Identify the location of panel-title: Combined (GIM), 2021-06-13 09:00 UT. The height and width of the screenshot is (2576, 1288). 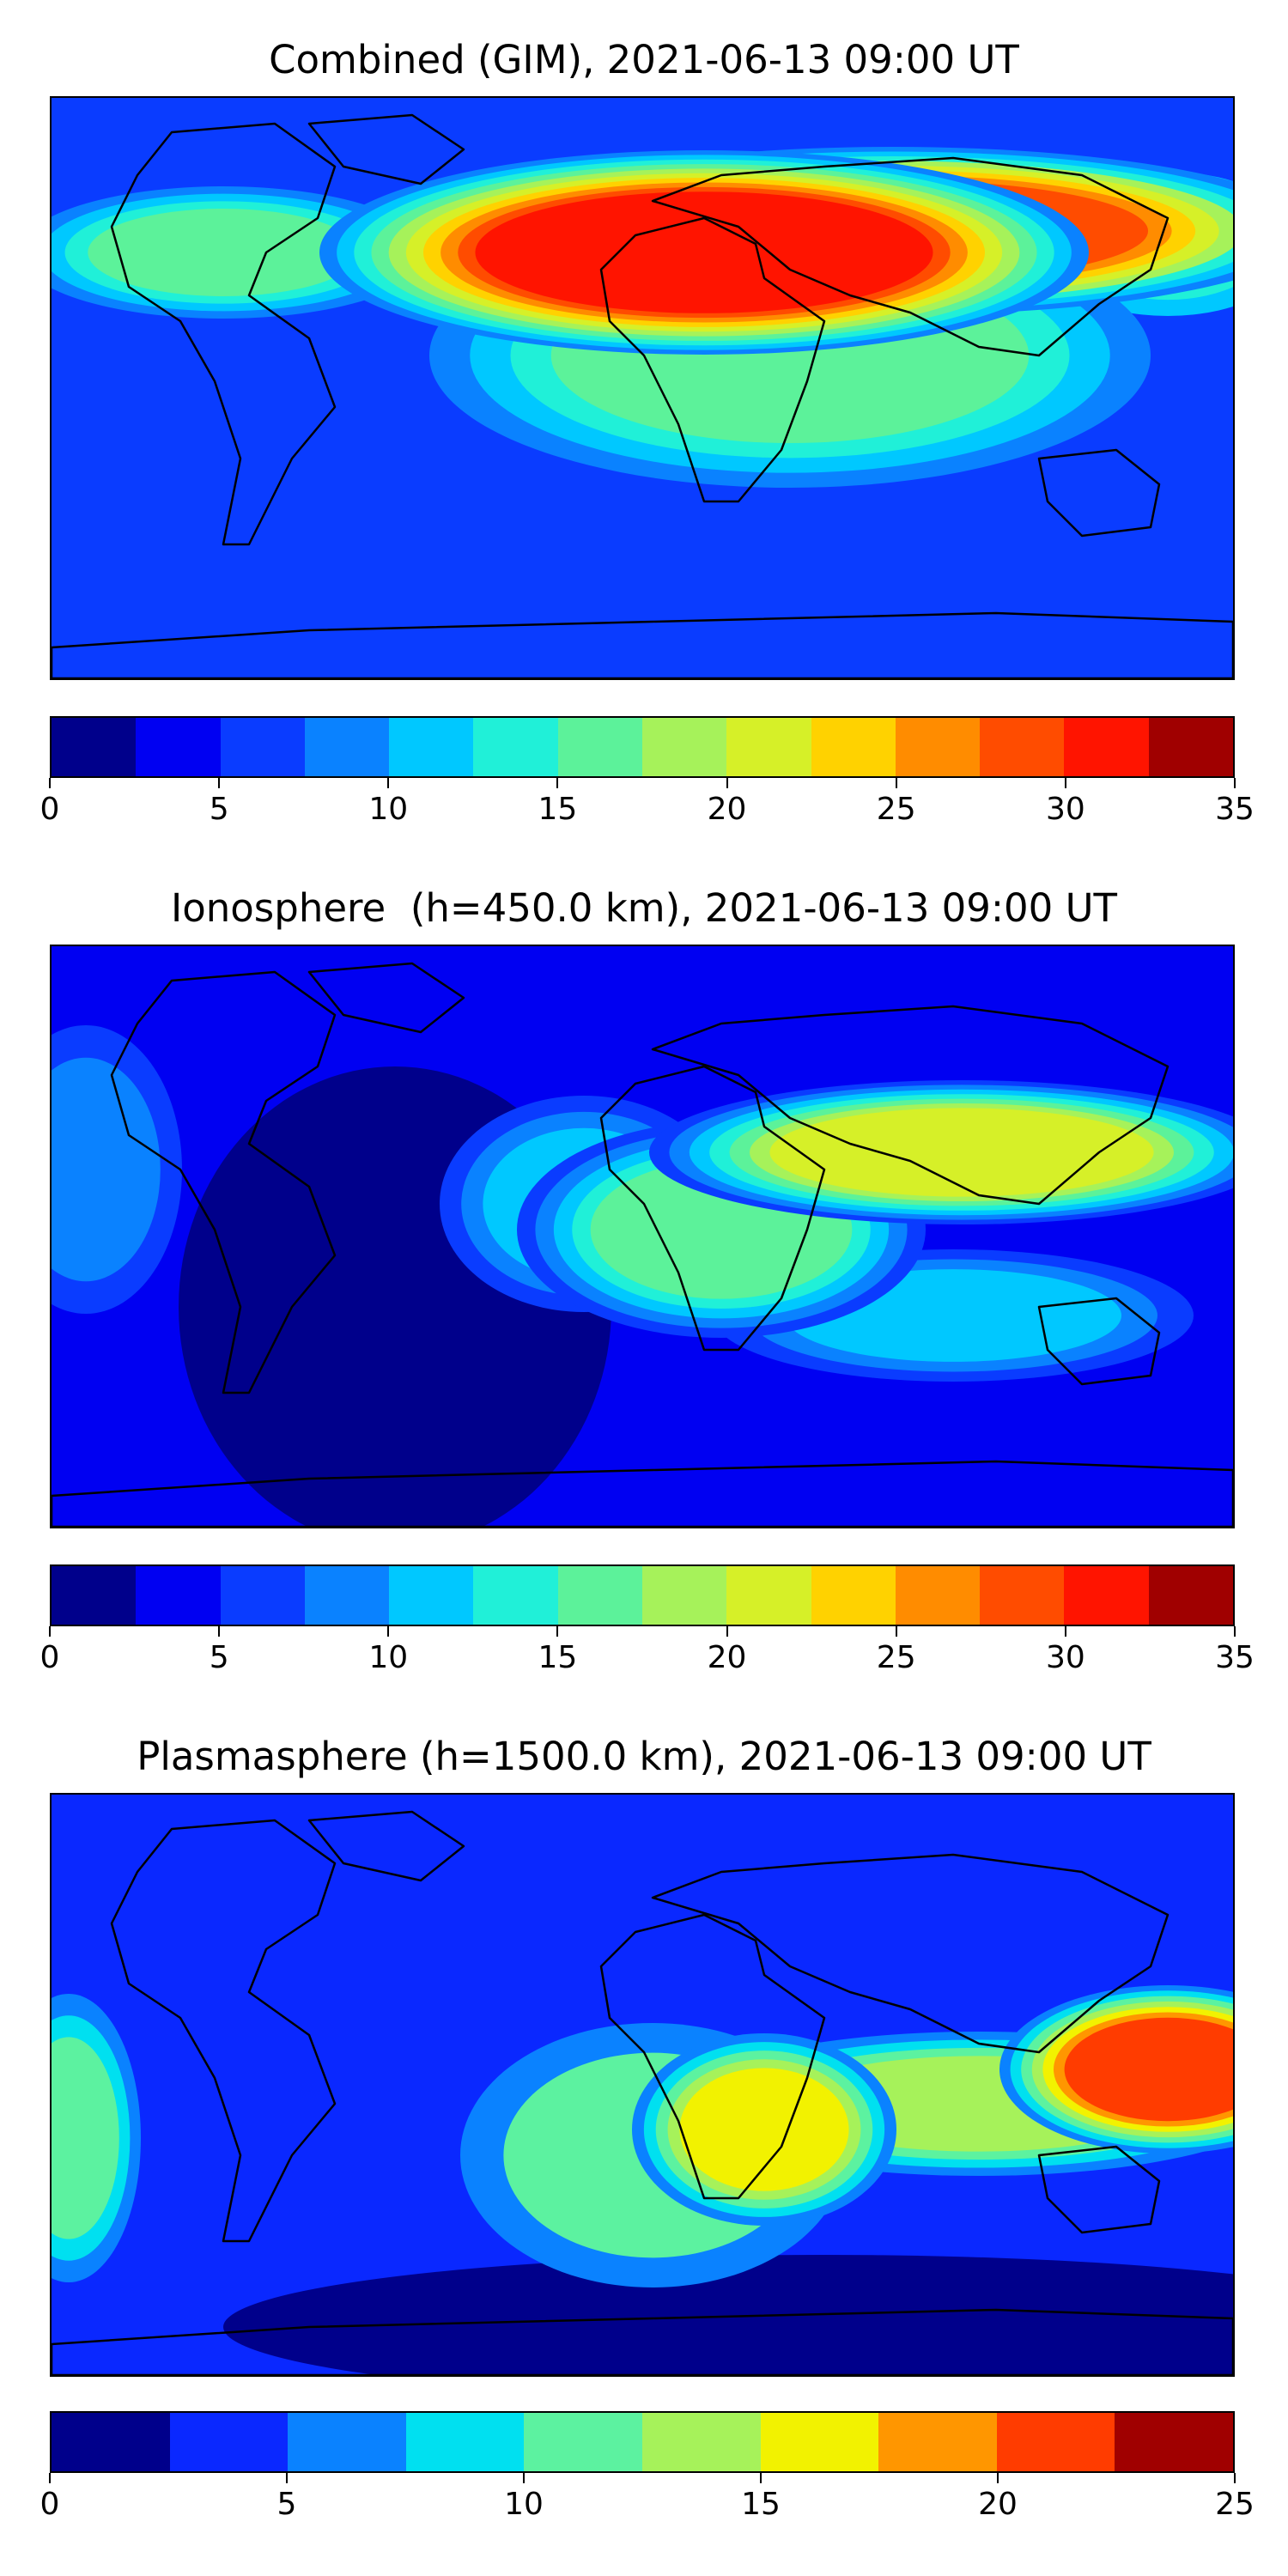
(644, 59).